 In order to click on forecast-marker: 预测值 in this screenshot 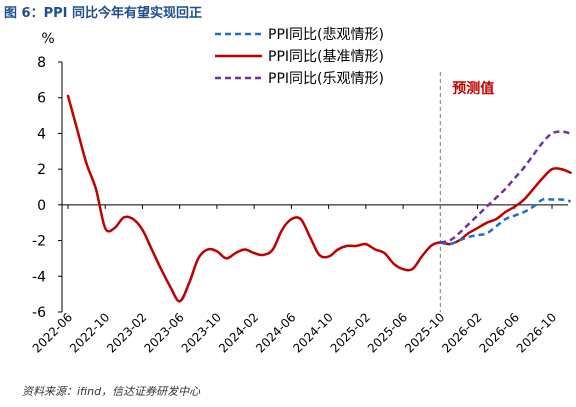, I will do `click(466, 192)`.